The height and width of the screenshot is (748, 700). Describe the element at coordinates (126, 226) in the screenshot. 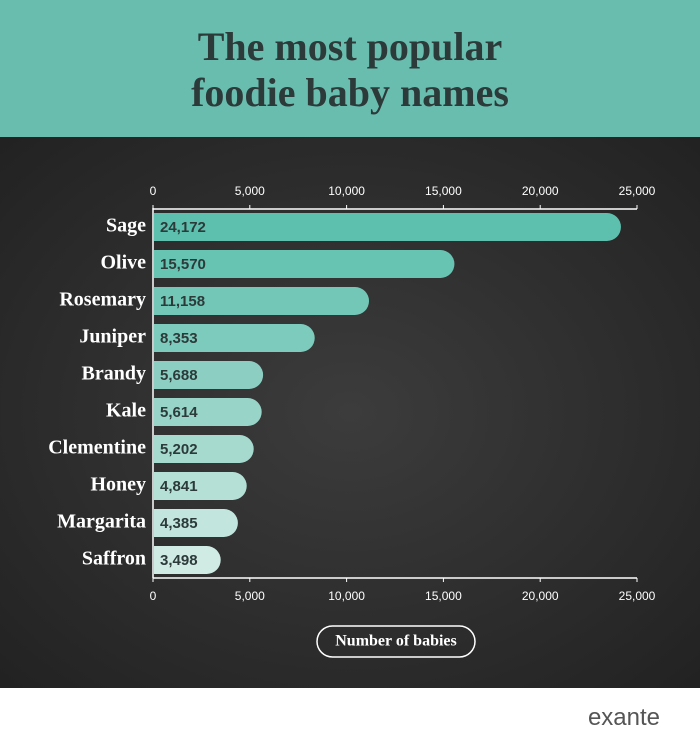

I see `y-tick-label: Sage` at that location.